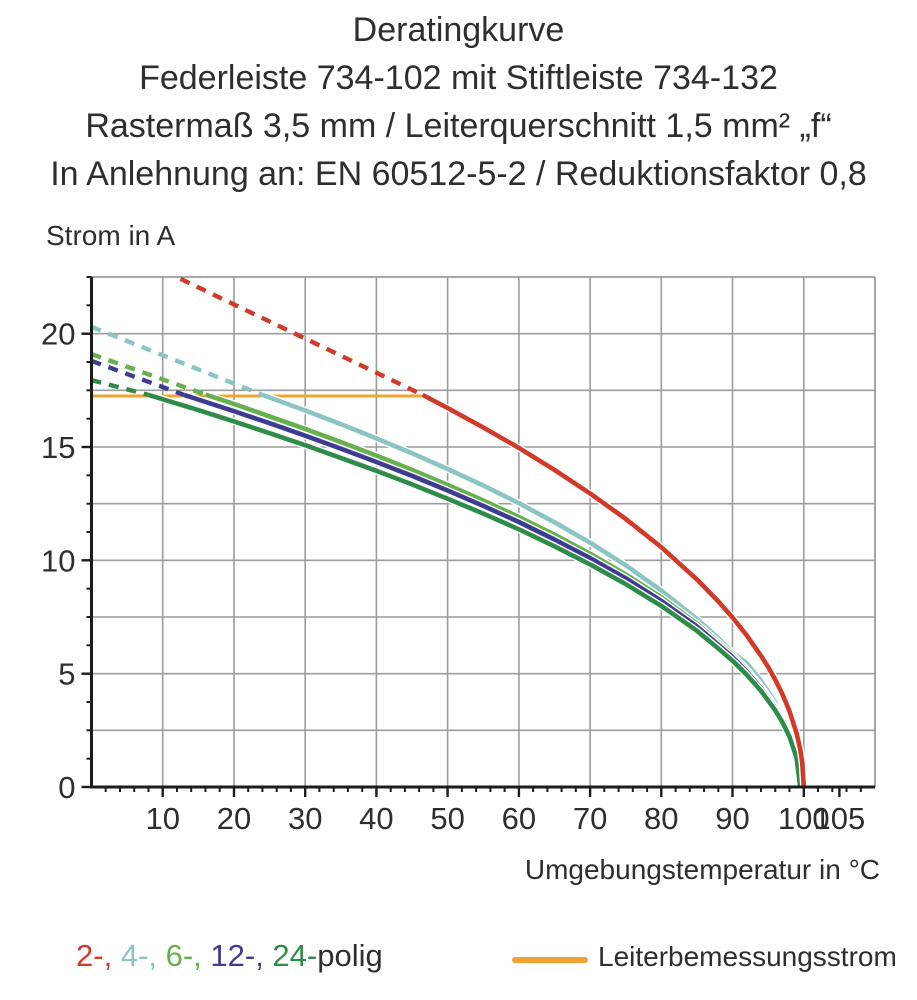 The image size is (917, 1000). What do you see at coordinates (134, 955) in the screenshot?
I see `legend-segment-4: 4-,` at bounding box center [134, 955].